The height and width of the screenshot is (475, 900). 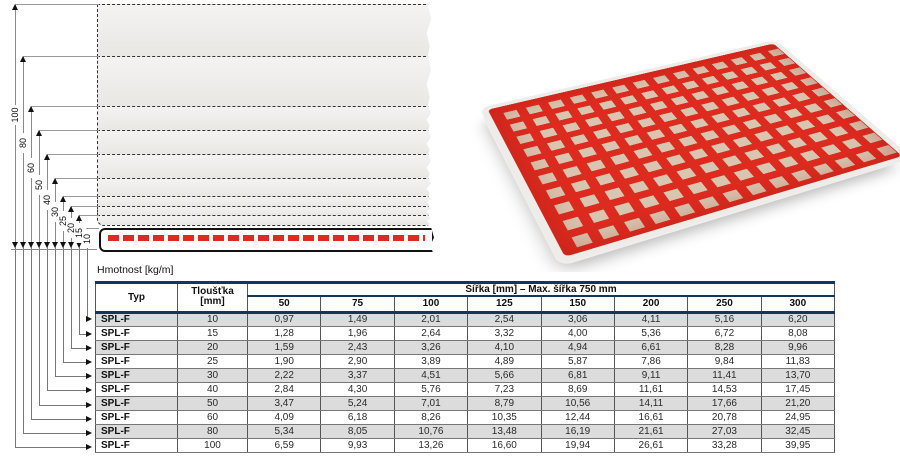 I want to click on weight-cell: 3,47, so click(x=284, y=403).